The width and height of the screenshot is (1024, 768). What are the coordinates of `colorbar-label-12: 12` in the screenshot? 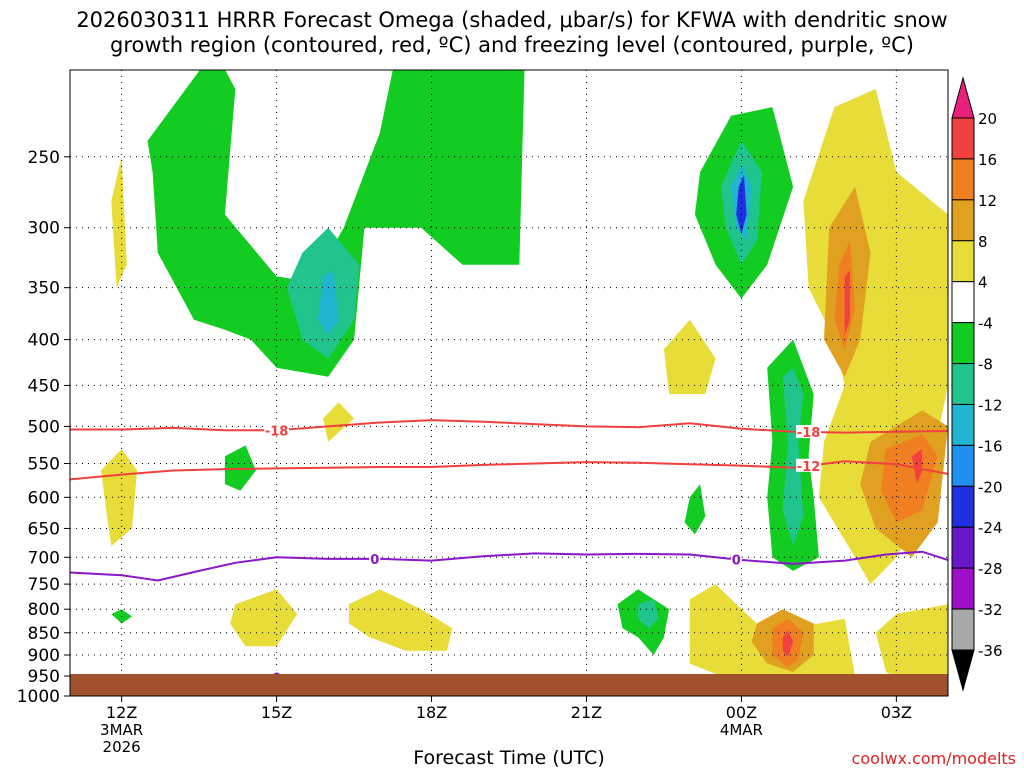 It's located at (987, 201).